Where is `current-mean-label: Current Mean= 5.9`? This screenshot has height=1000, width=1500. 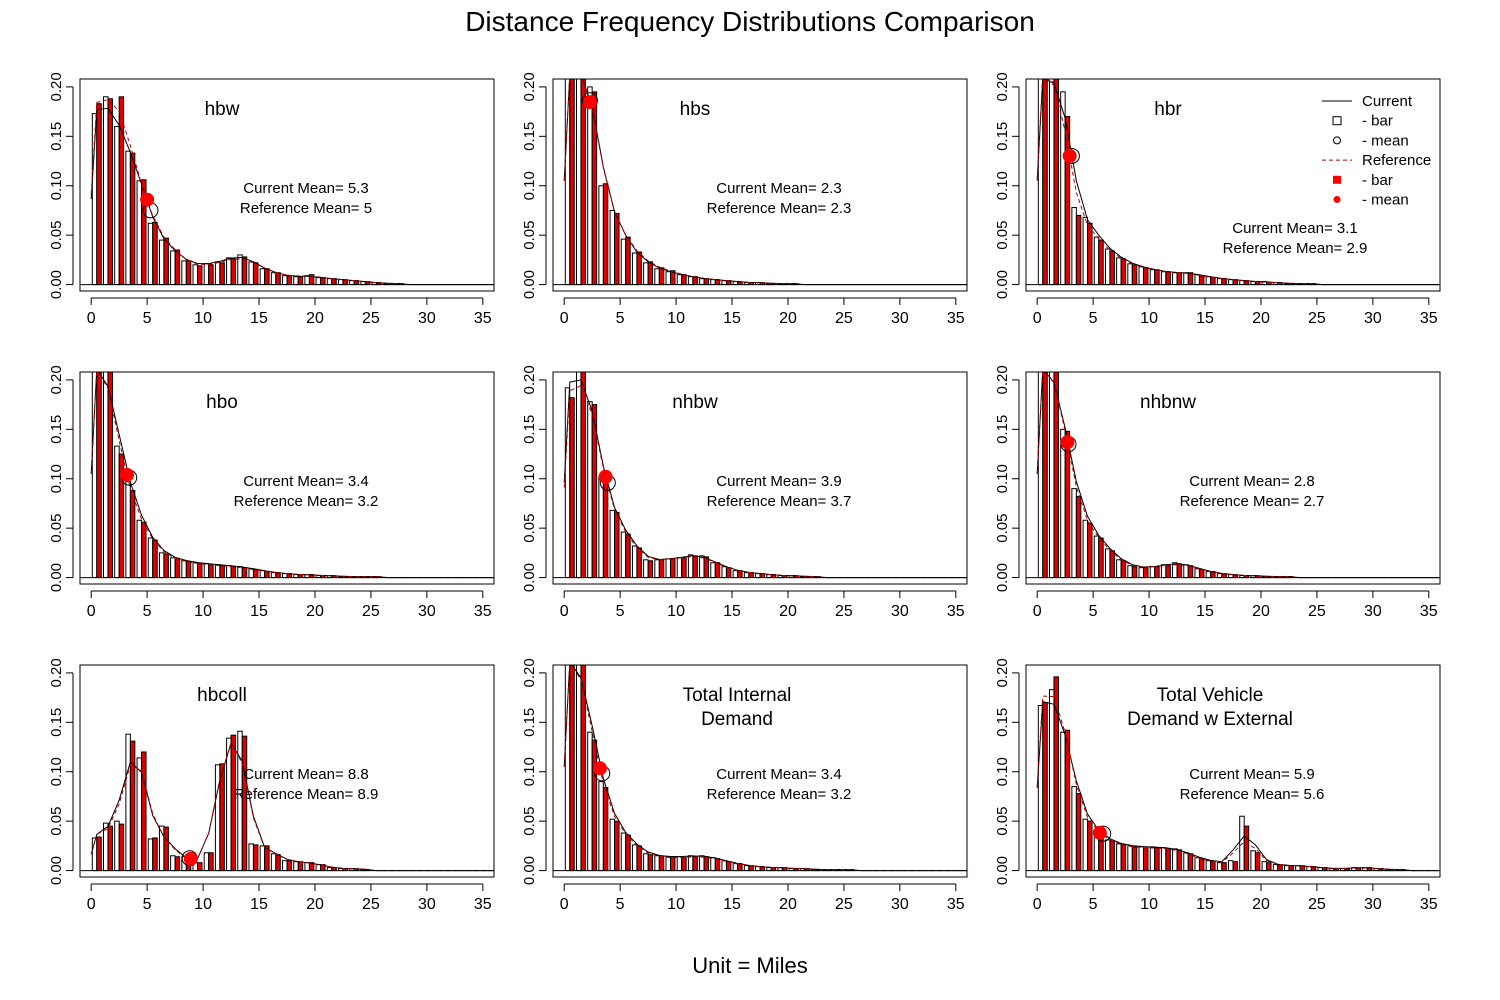 current-mean-label: Current Mean= 5.9 is located at coordinates (1252, 774).